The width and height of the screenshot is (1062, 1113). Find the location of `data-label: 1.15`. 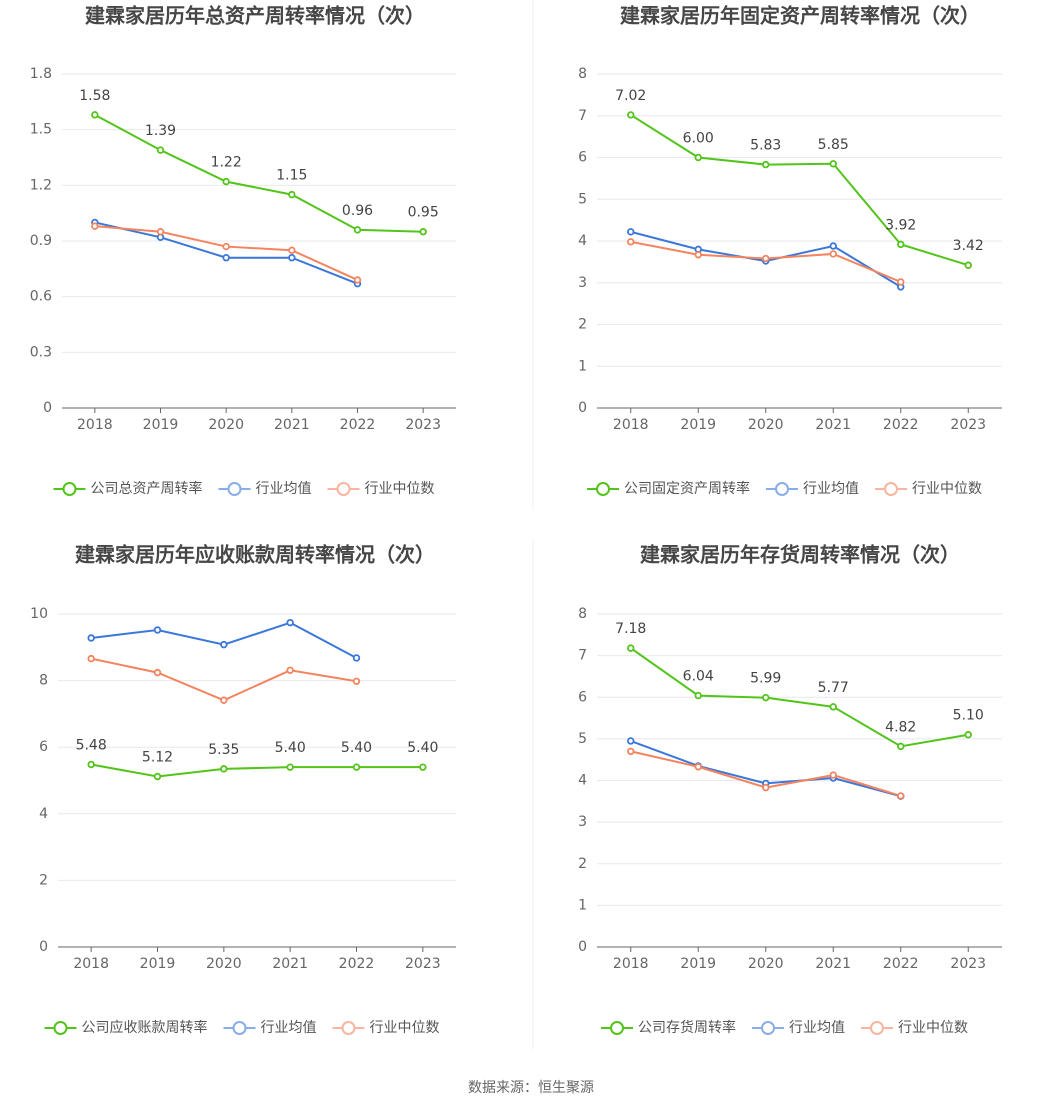

data-label: 1.15 is located at coordinates (291, 176).